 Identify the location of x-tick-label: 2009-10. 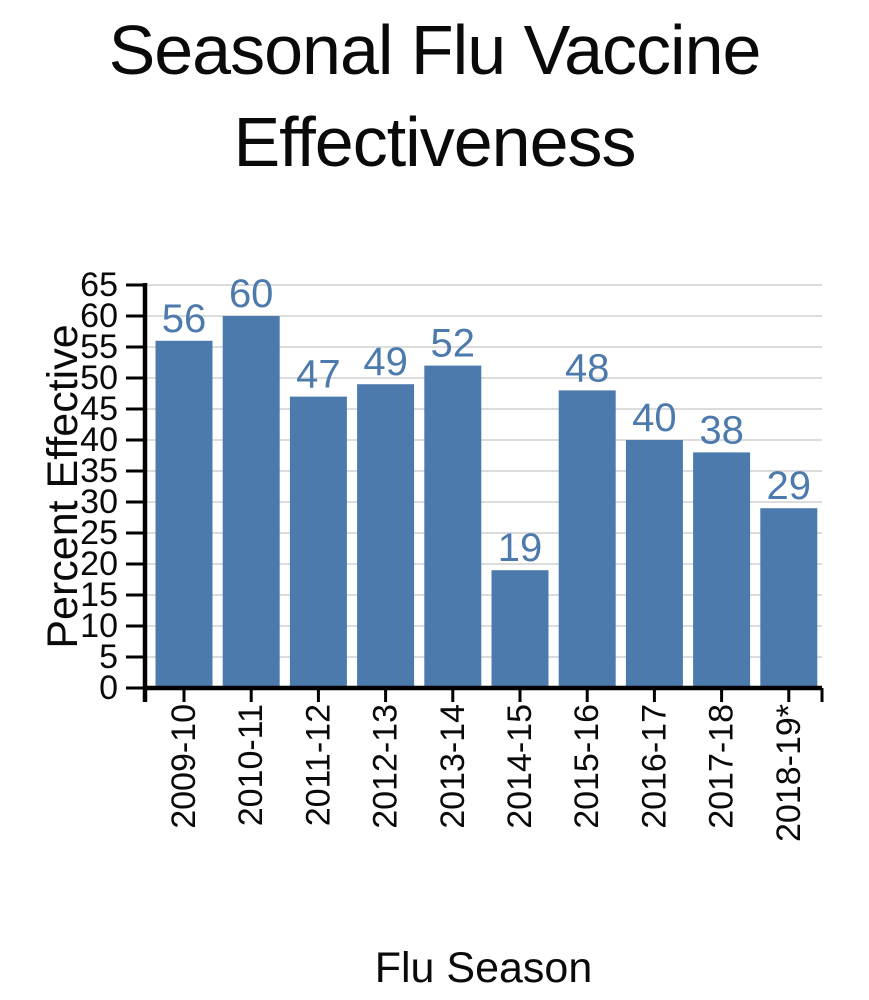
(184, 766).